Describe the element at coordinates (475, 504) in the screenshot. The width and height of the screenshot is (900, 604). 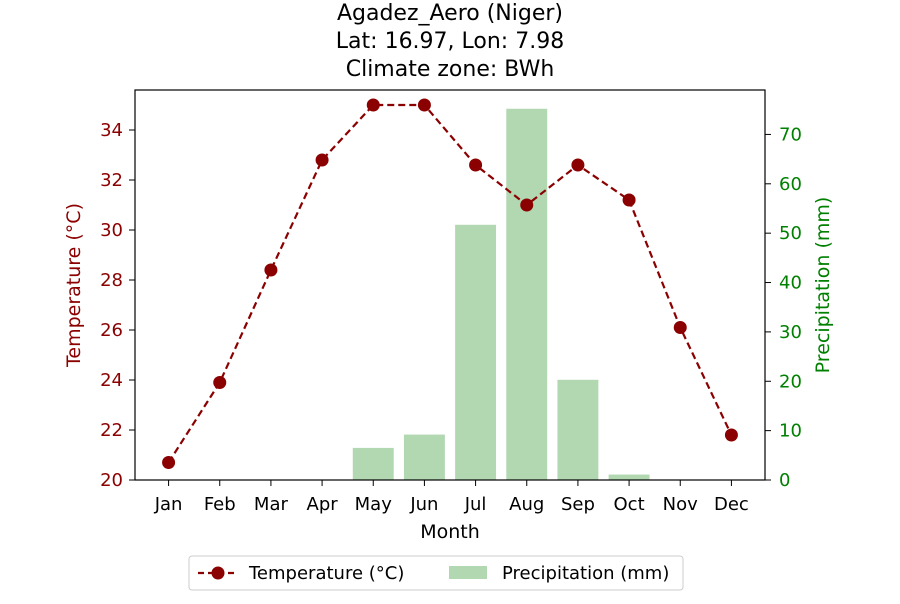
I see `x-tick-label-jul: Jul` at that location.